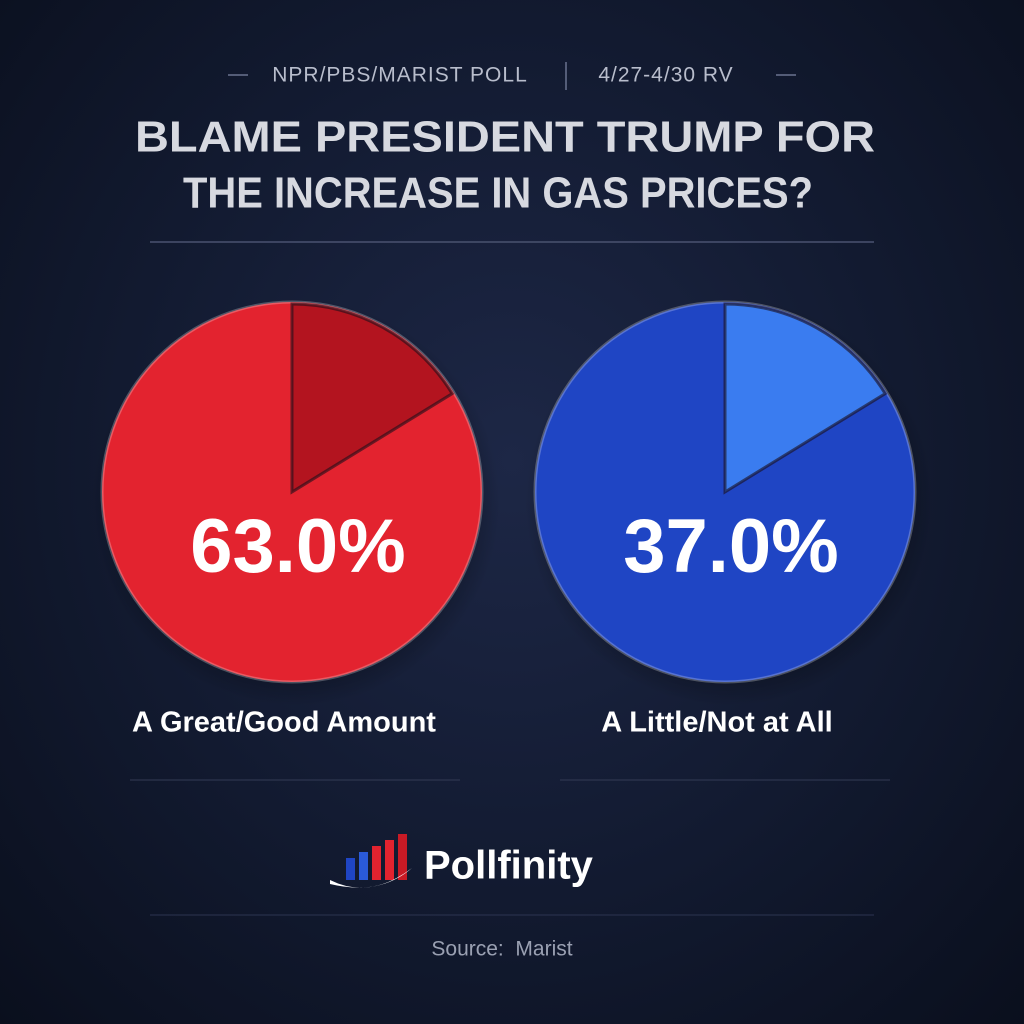 This screenshot has height=1024, width=1024. I want to click on value-label: 37.0%, so click(731, 546).